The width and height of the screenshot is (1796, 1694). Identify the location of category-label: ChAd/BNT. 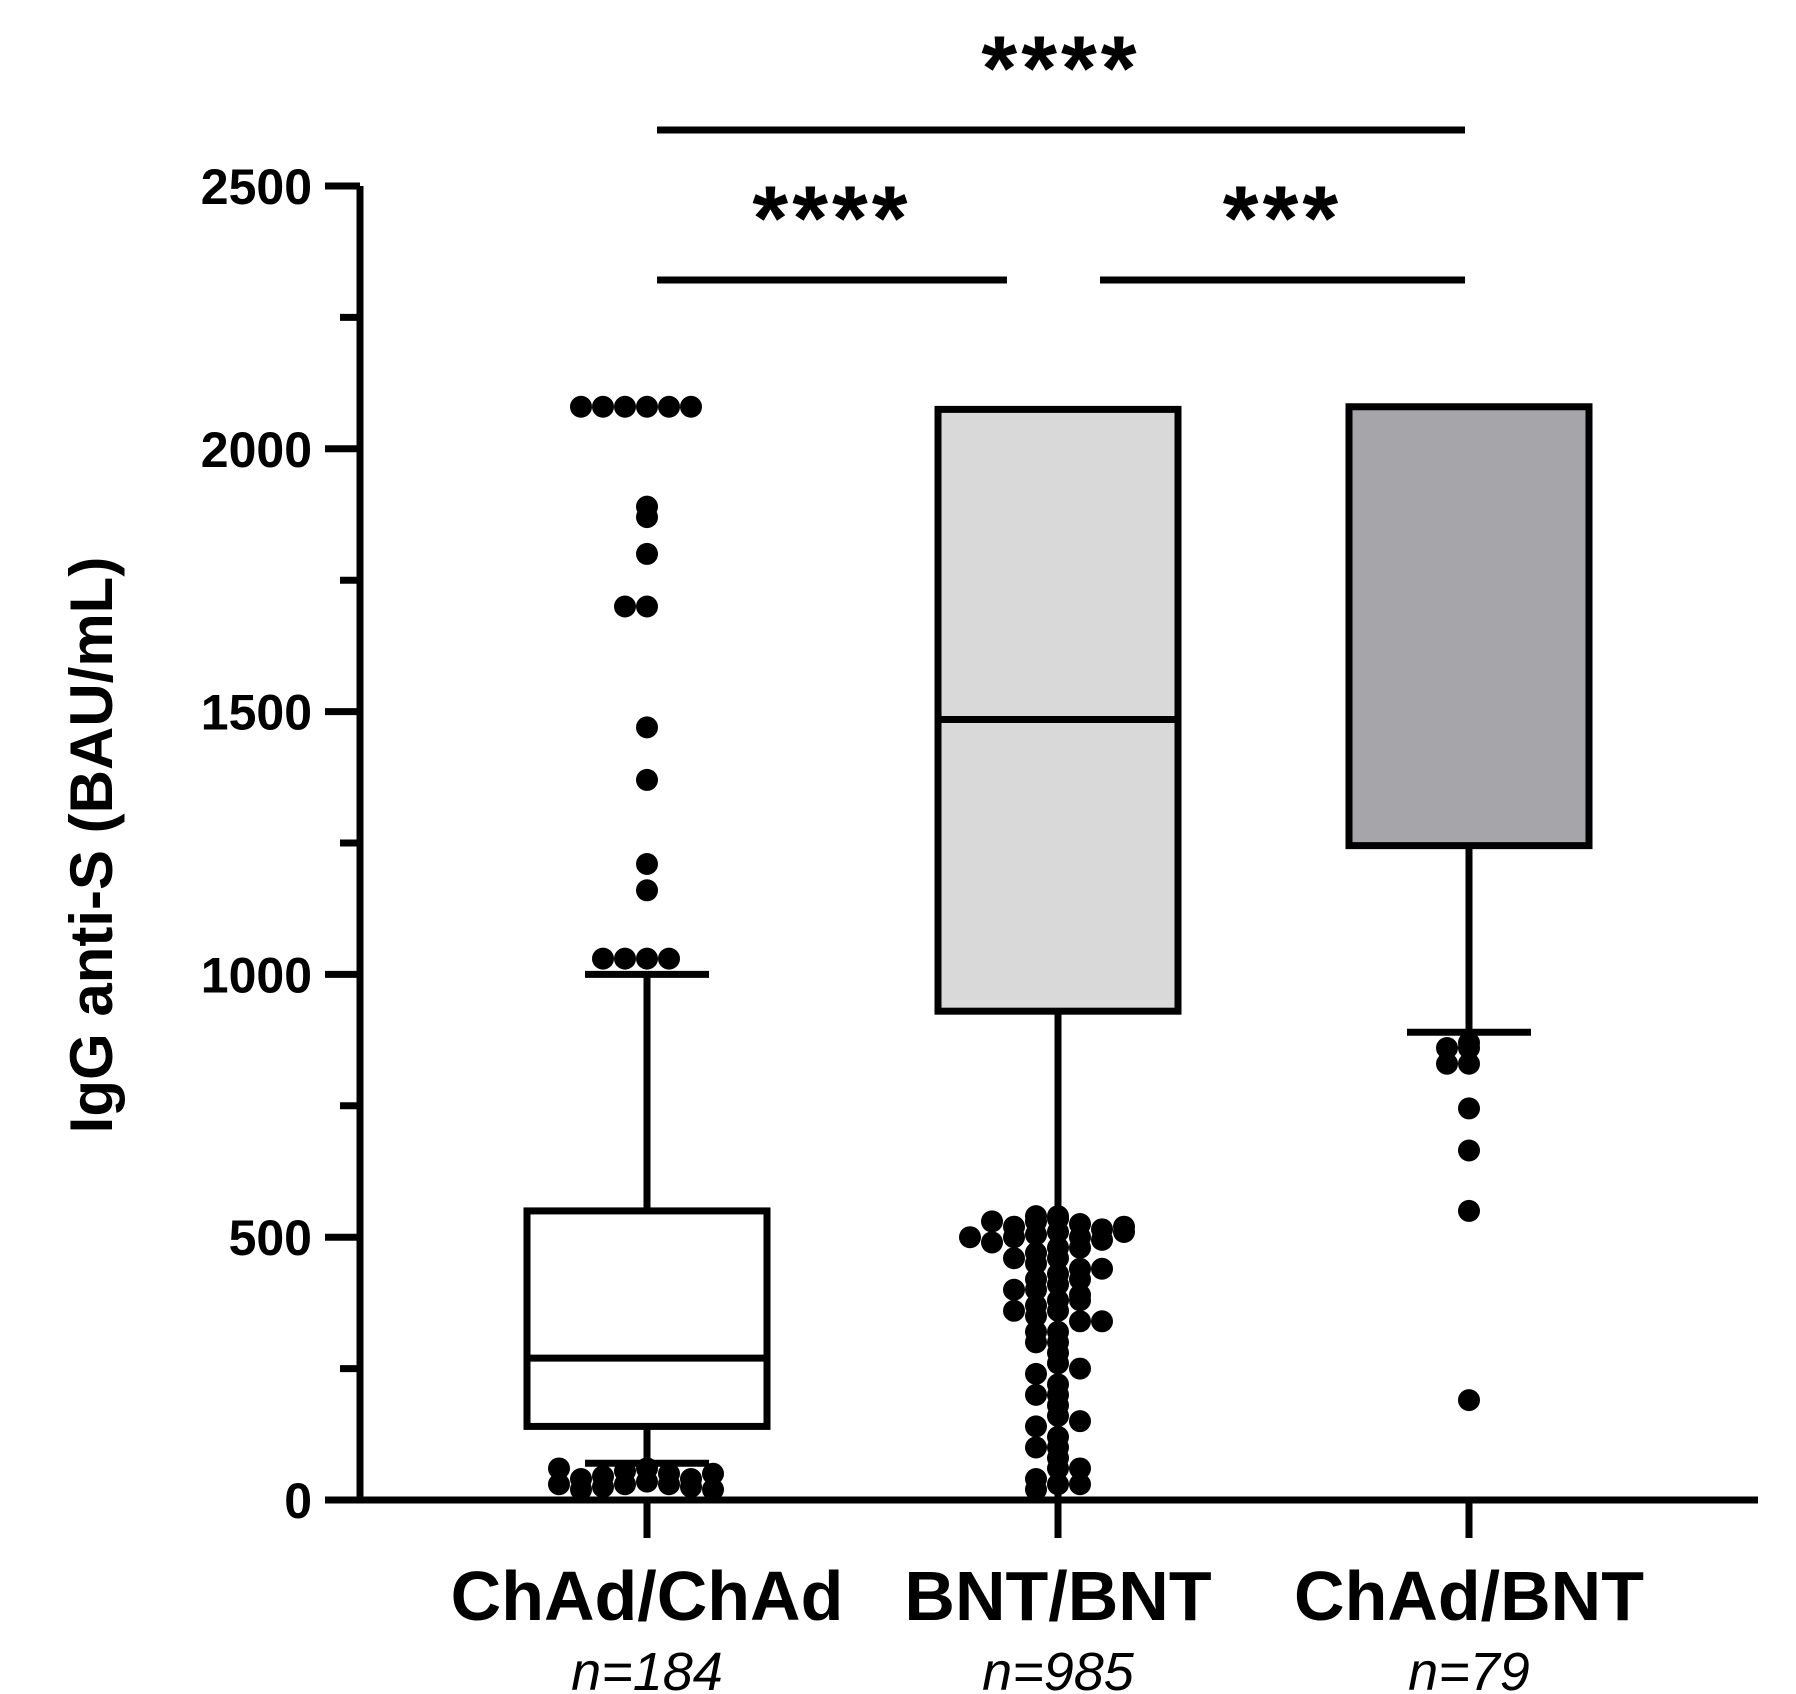
(1469, 1596).